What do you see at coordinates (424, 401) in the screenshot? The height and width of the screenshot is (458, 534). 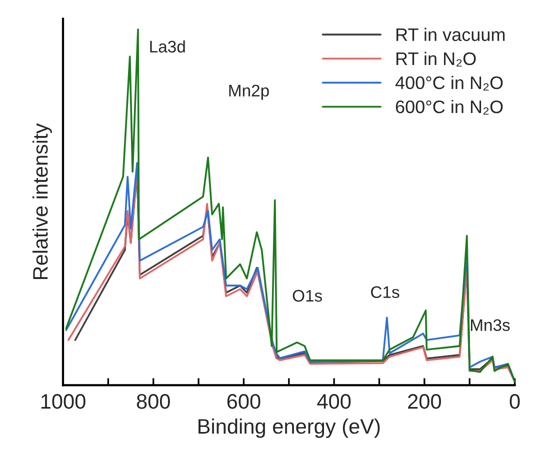 I see `x-tick-label: 200` at bounding box center [424, 401].